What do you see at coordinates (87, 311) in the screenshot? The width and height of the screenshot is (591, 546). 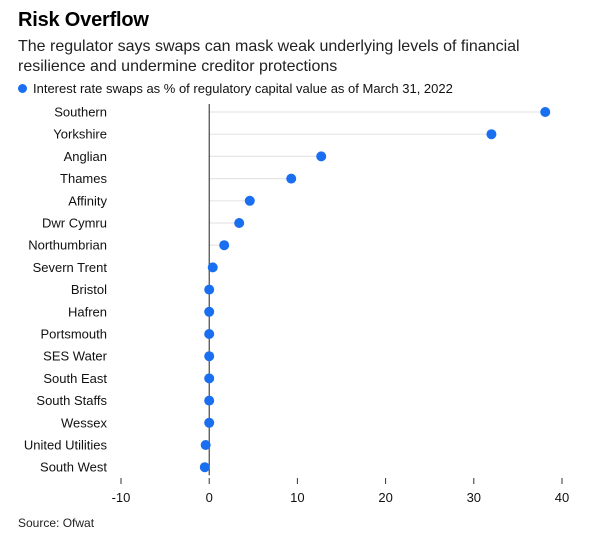 I see `category-label: Hafren` at bounding box center [87, 311].